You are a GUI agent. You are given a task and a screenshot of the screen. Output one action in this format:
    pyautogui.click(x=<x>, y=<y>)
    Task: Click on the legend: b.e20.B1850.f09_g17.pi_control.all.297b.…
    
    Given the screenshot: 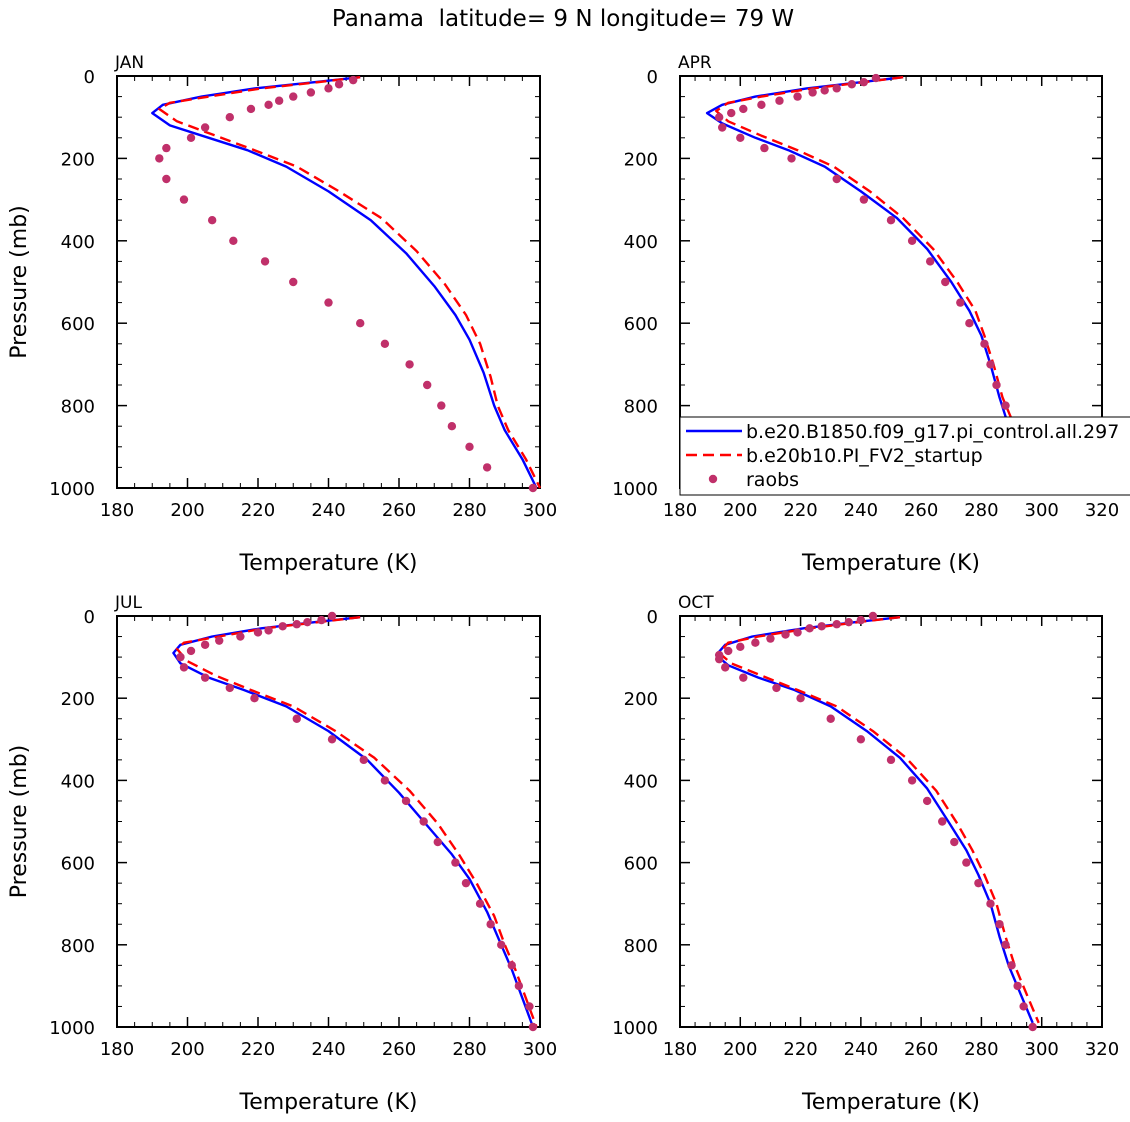 What is the action you would take?
    pyautogui.click(x=904, y=456)
    